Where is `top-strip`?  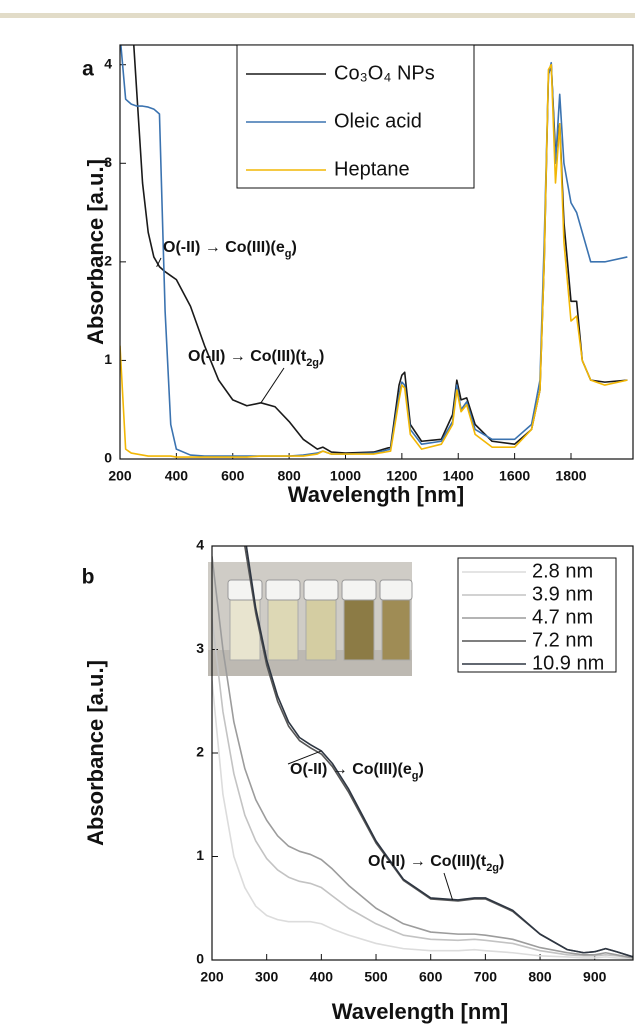 top-strip is located at coordinates (317, 15).